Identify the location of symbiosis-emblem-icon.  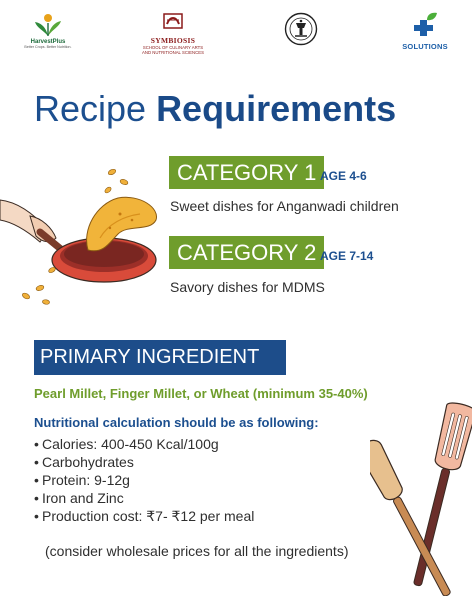
(173, 21).